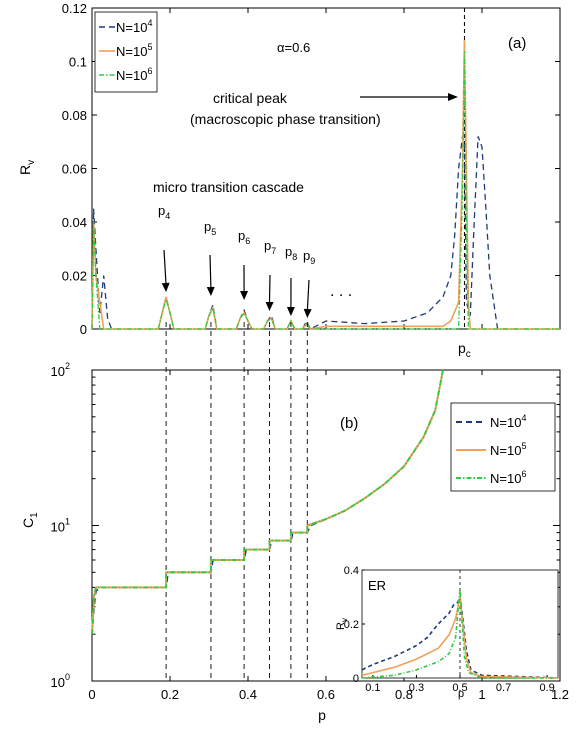 Image resolution: width=584 pixels, height=753 pixels. I want to click on panel-a-ylabel: Rv, so click(27, 167).